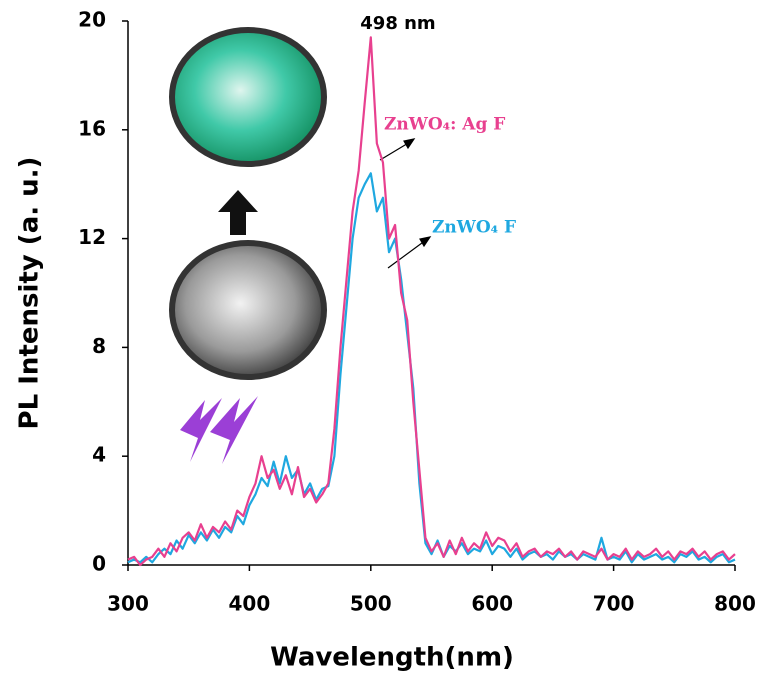  I want to click on y-axis-title: PL Intensity (a. u.), so click(30, 293).